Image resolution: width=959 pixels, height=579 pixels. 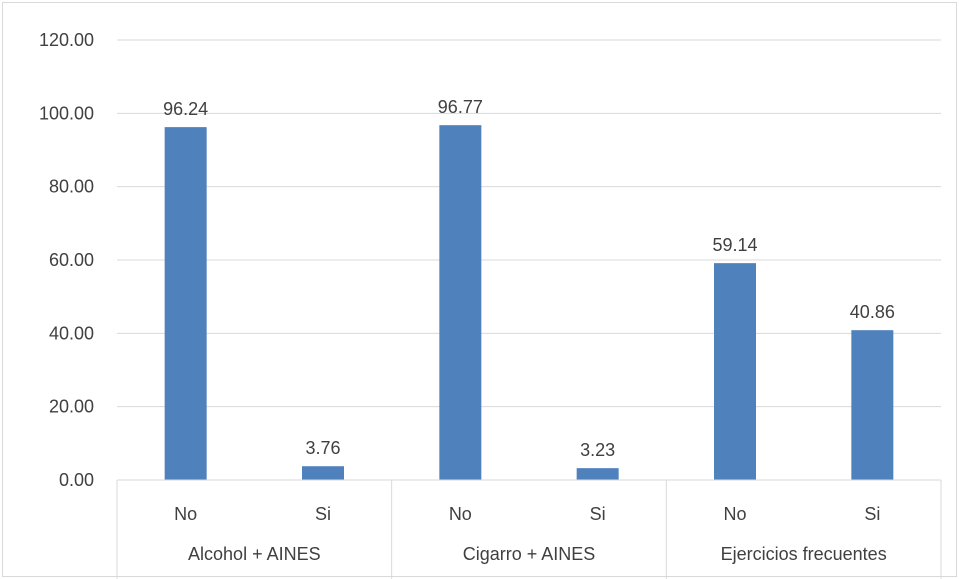 What do you see at coordinates (597, 450) in the screenshot?
I see `data-label: 3.23` at bounding box center [597, 450].